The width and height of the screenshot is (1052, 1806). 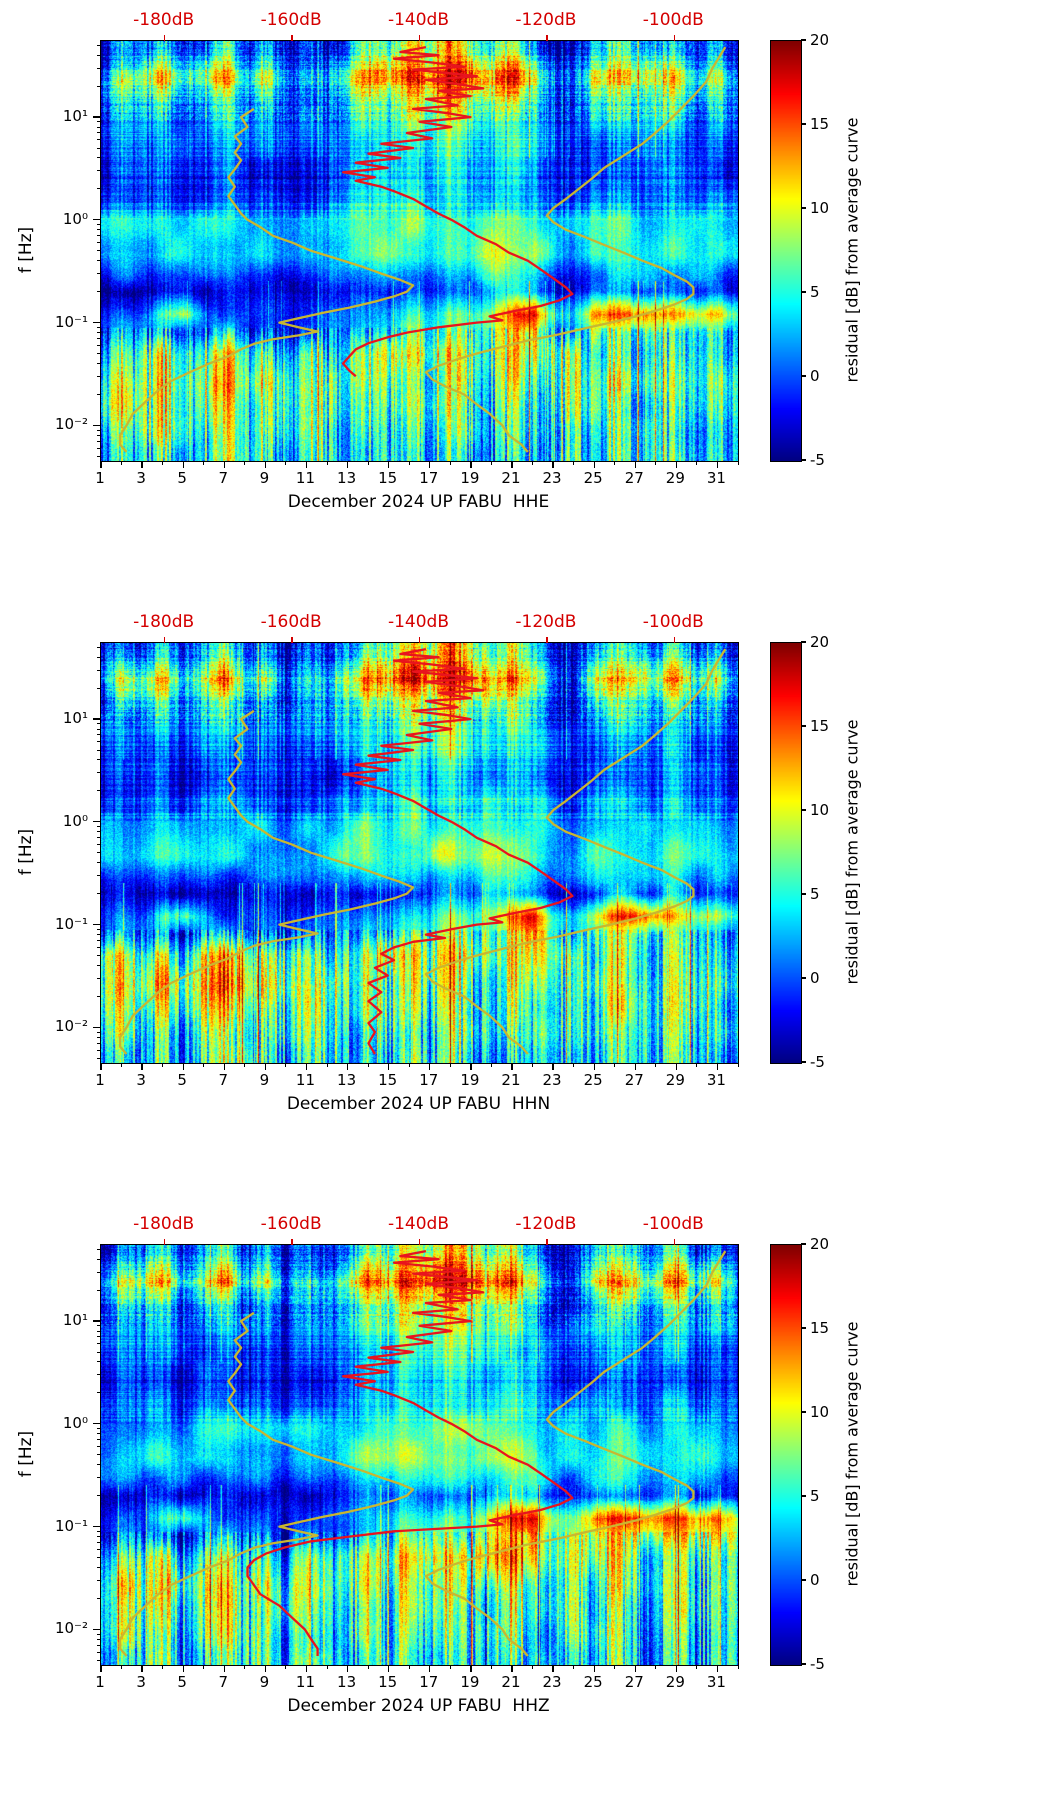 What do you see at coordinates (75, 820) in the screenshot?
I see `y-tick-label: 10⁰` at bounding box center [75, 820].